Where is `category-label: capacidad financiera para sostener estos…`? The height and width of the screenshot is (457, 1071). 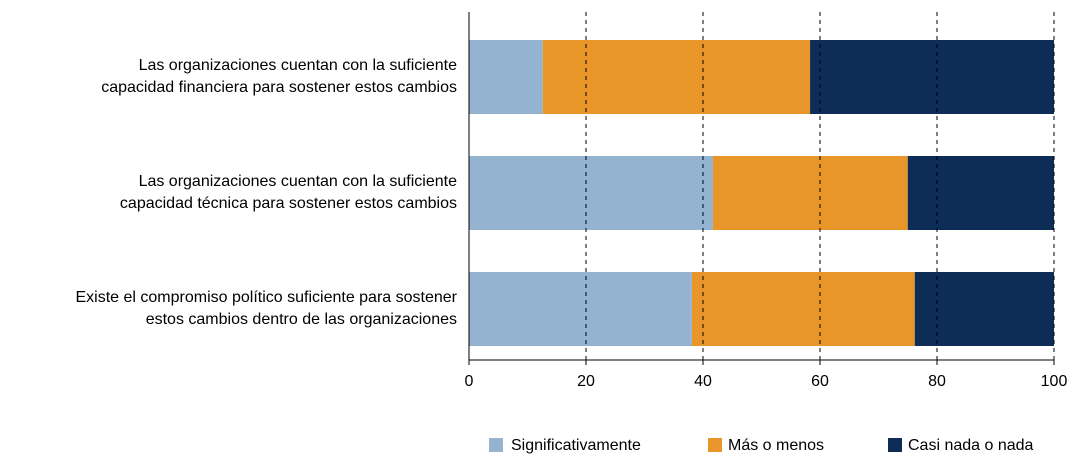
category-label: capacidad financiera para sostener estos… is located at coordinates (279, 87).